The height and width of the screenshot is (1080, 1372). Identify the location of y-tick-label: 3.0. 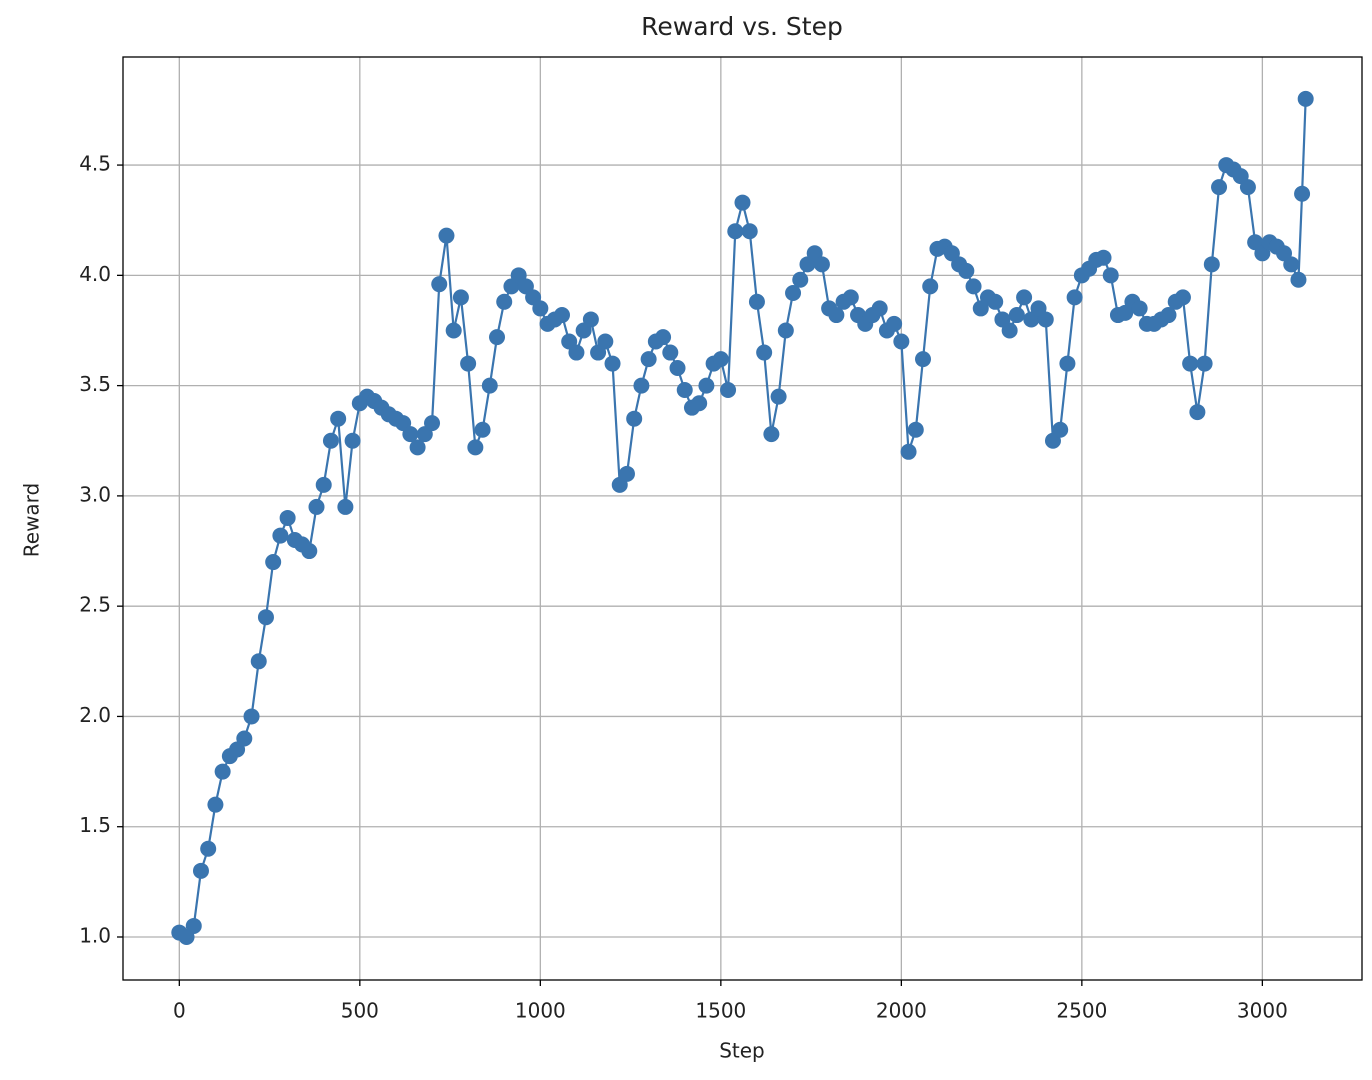
(95, 494).